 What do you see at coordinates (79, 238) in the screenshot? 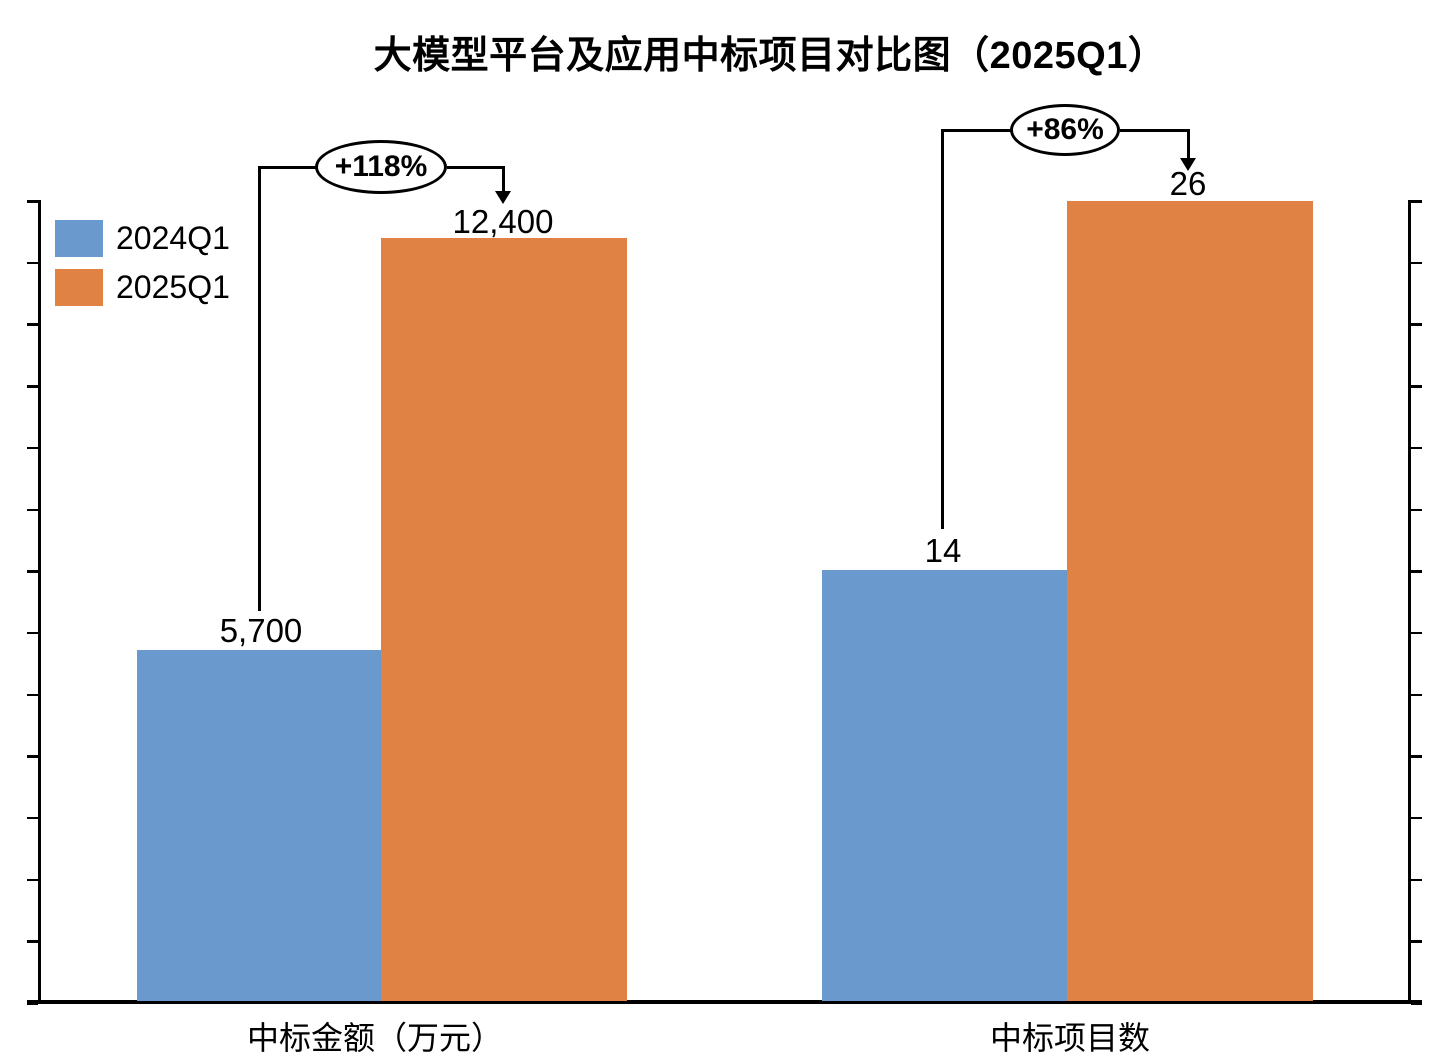
I see `legend-swatch-2024q1` at bounding box center [79, 238].